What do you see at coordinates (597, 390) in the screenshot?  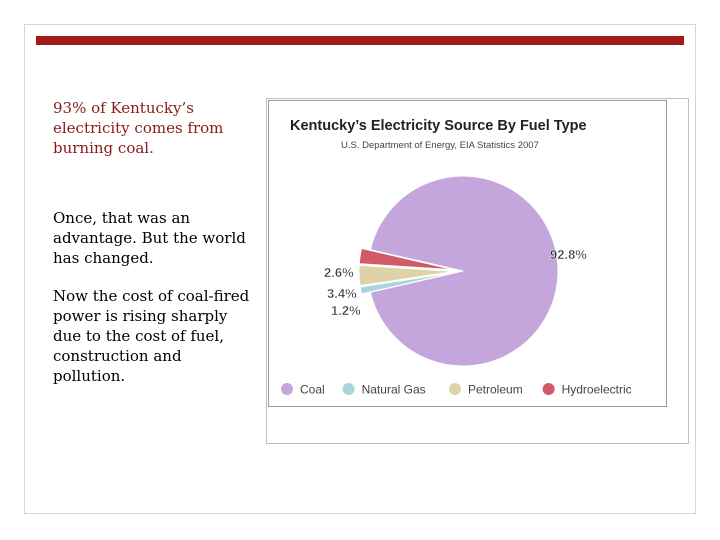 I see `legend-label-hydroelectric: Hydroelectric` at bounding box center [597, 390].